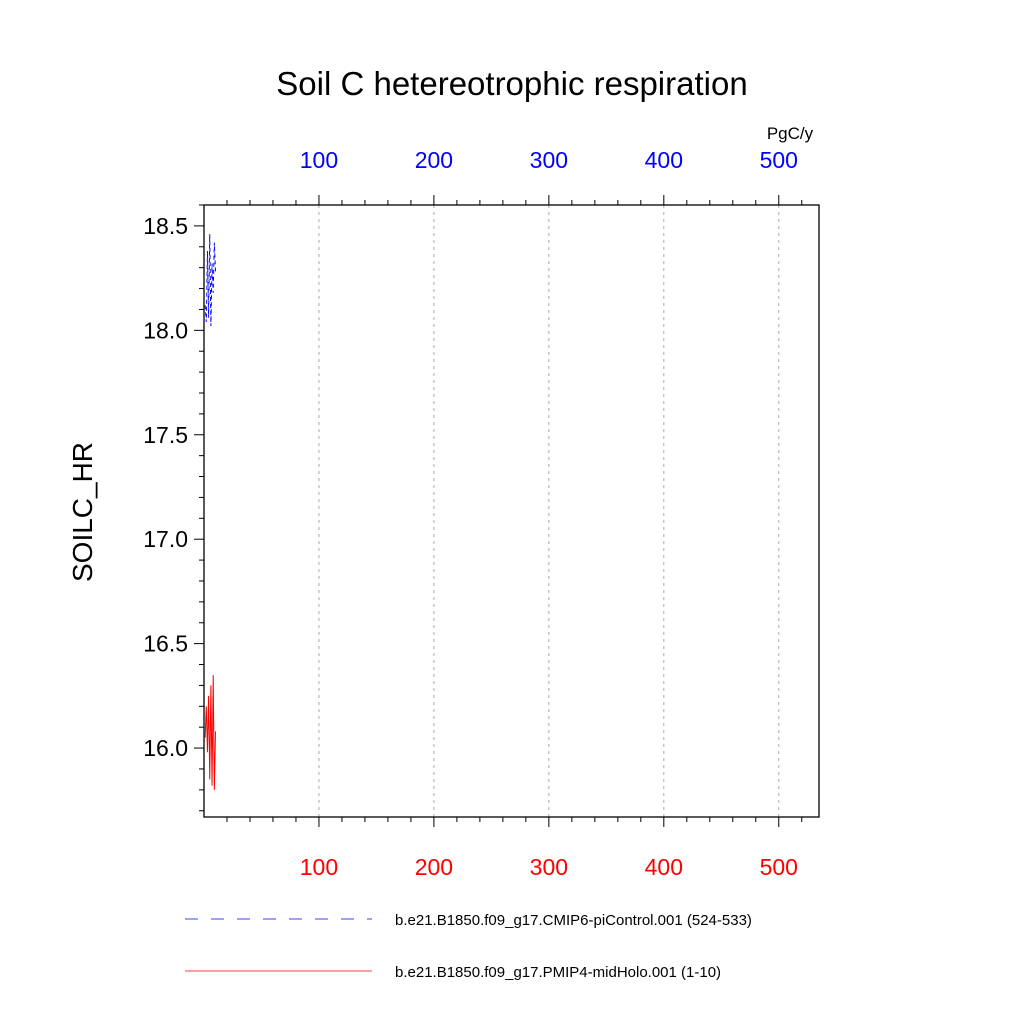  Describe the element at coordinates (82, 512) in the screenshot. I see `y-axis-label: SOILC_HR` at that location.